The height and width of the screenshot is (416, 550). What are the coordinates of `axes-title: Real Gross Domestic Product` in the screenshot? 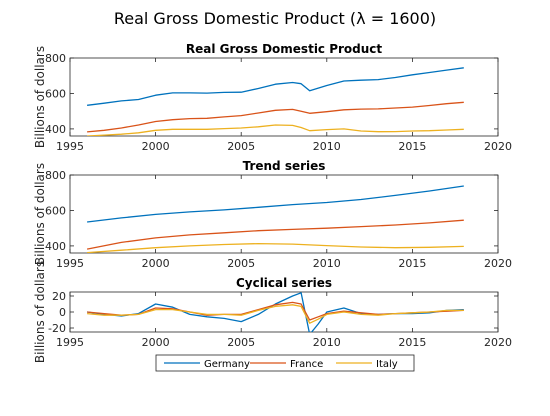 It's located at (284, 49).